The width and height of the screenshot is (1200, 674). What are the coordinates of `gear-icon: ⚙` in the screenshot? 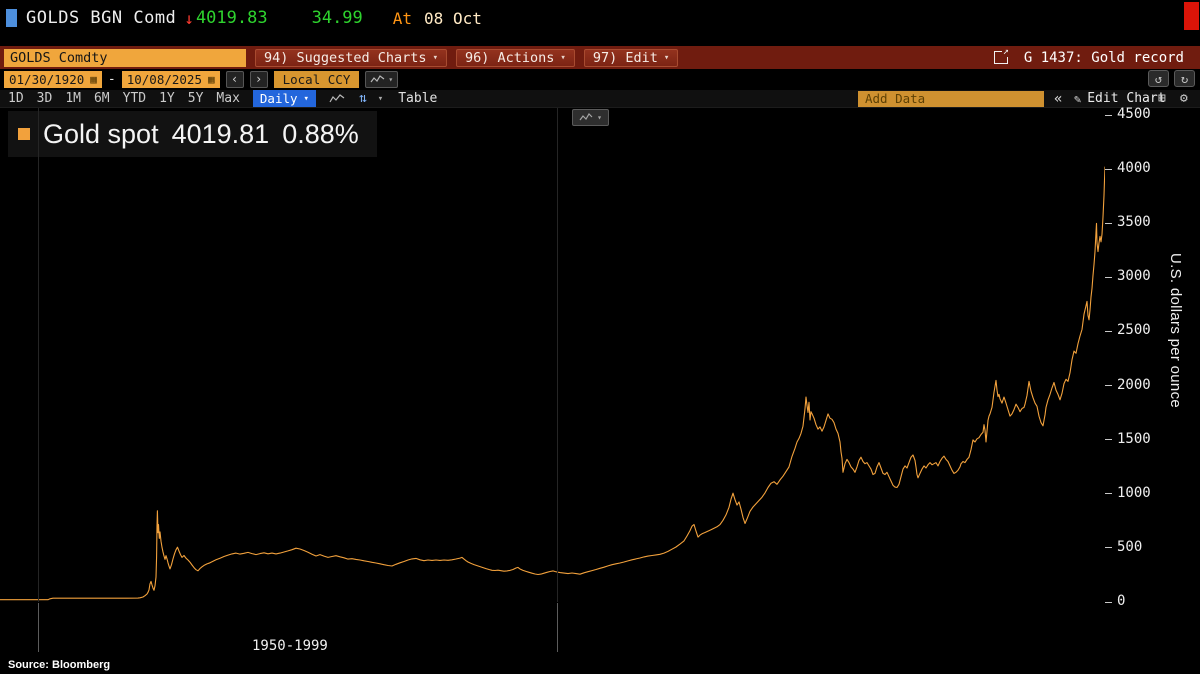 It's located at (1184, 98).